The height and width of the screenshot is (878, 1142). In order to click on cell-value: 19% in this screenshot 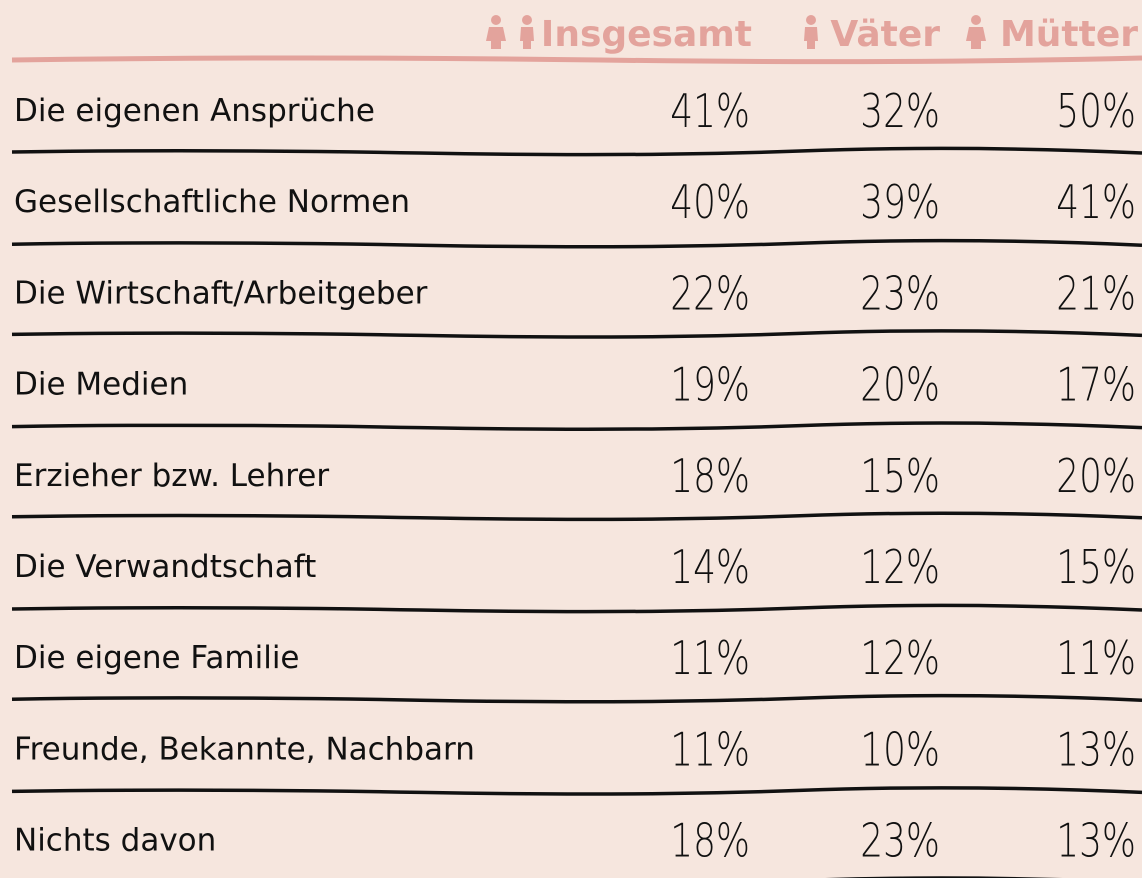, I will do `click(710, 385)`.